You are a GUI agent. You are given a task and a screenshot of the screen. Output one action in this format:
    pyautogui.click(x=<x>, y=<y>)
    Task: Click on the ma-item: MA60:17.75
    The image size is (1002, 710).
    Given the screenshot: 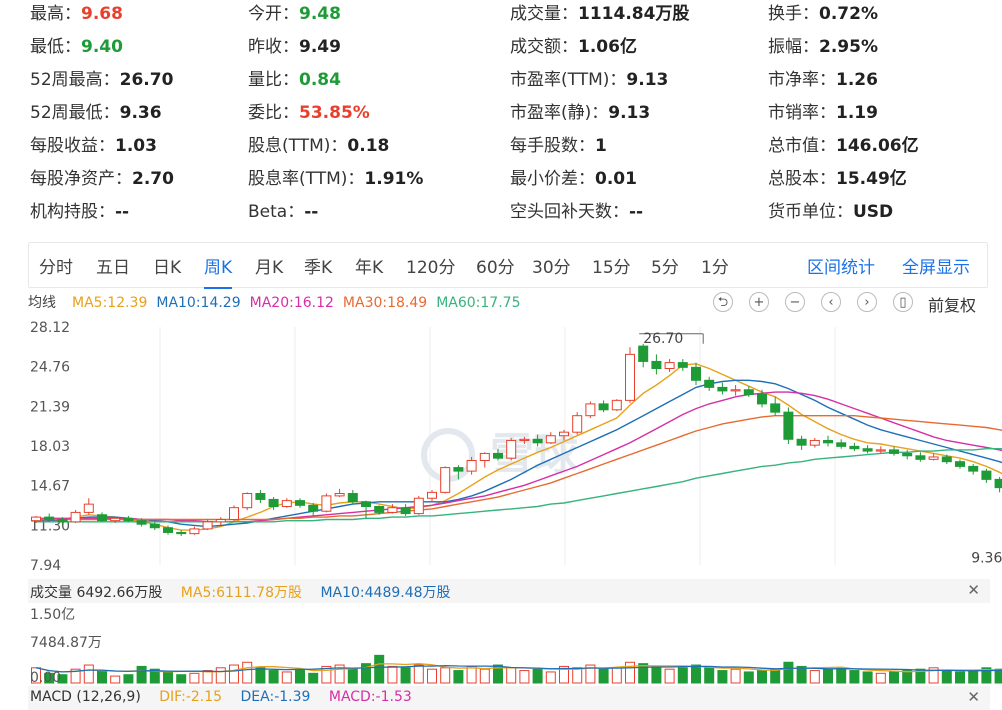 What is the action you would take?
    pyautogui.click(x=478, y=303)
    